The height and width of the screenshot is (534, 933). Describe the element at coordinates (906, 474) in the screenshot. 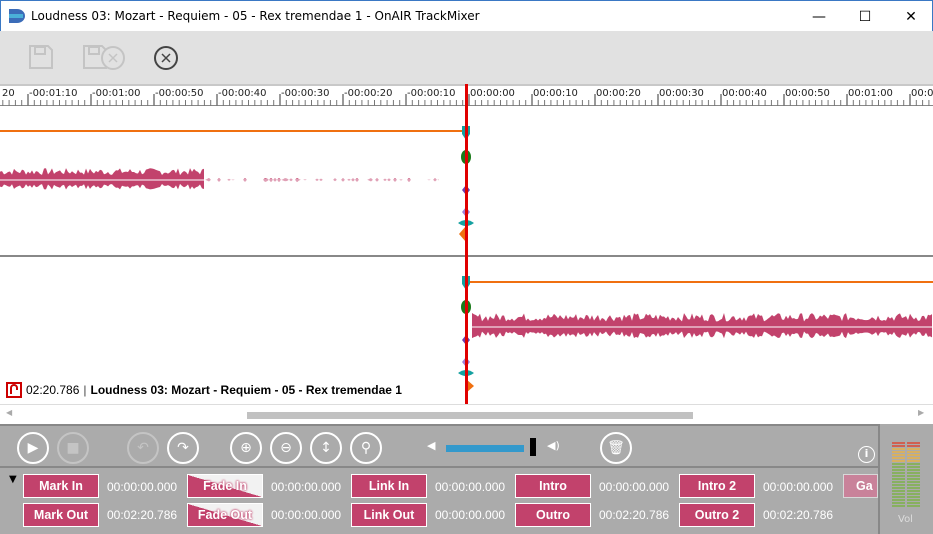

I see `vu-meter-bars` at that location.